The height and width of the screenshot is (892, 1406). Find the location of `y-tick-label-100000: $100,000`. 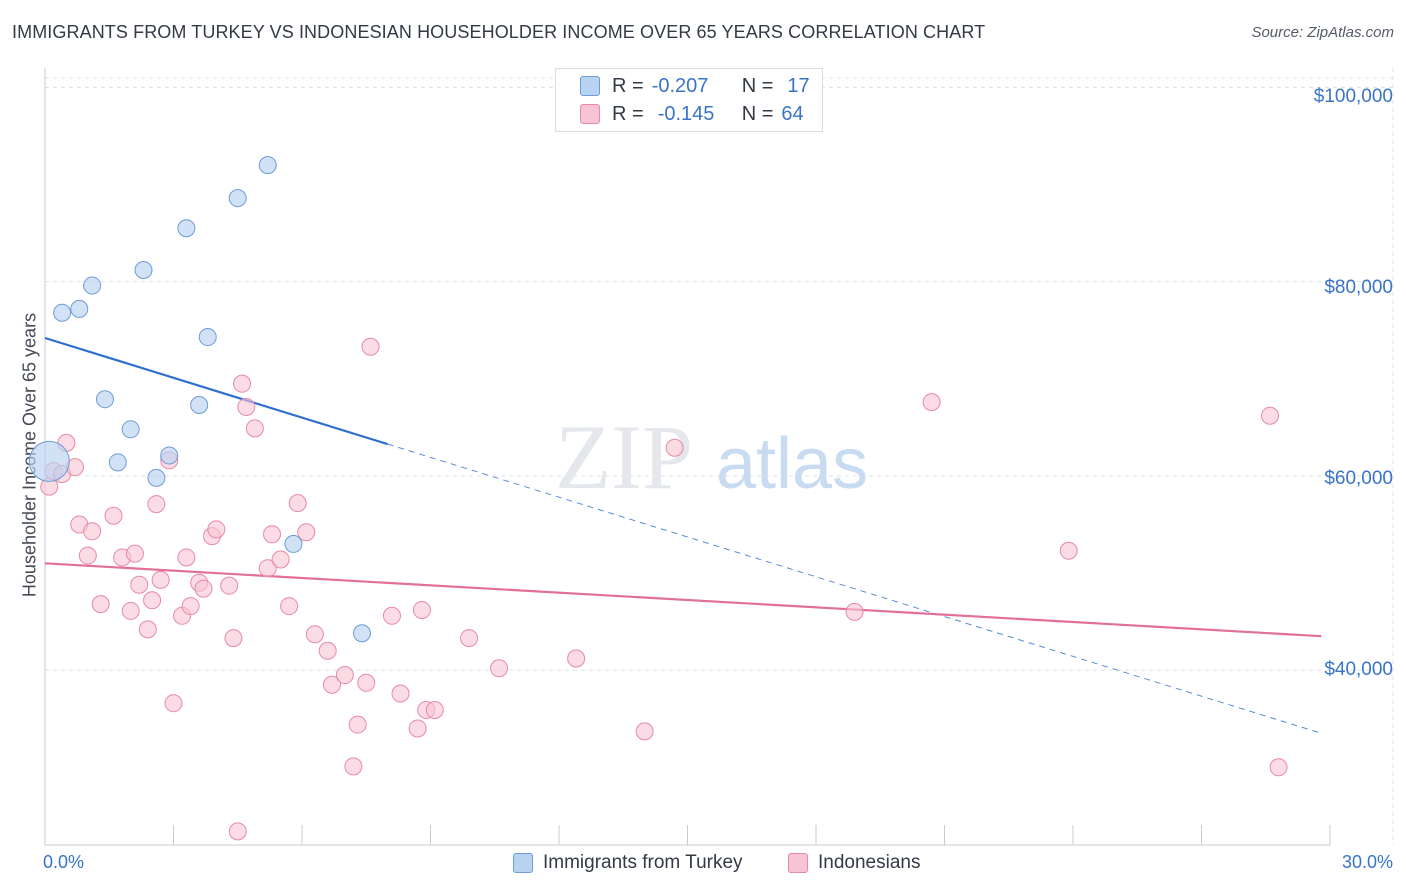

y-tick-label-100000: $100,000 is located at coordinates (1353, 96).